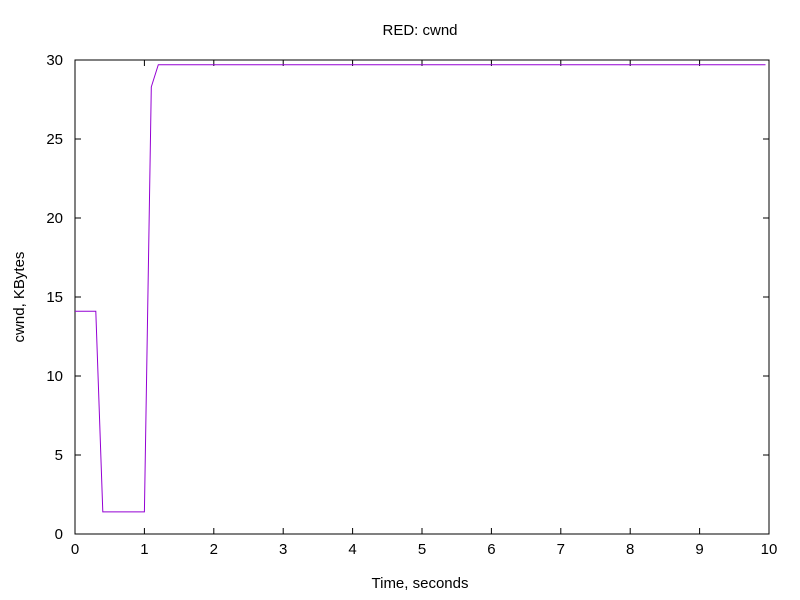 This screenshot has width=800, height=600. What do you see at coordinates (630, 549) in the screenshot?
I see `x-tick-label: 8` at bounding box center [630, 549].